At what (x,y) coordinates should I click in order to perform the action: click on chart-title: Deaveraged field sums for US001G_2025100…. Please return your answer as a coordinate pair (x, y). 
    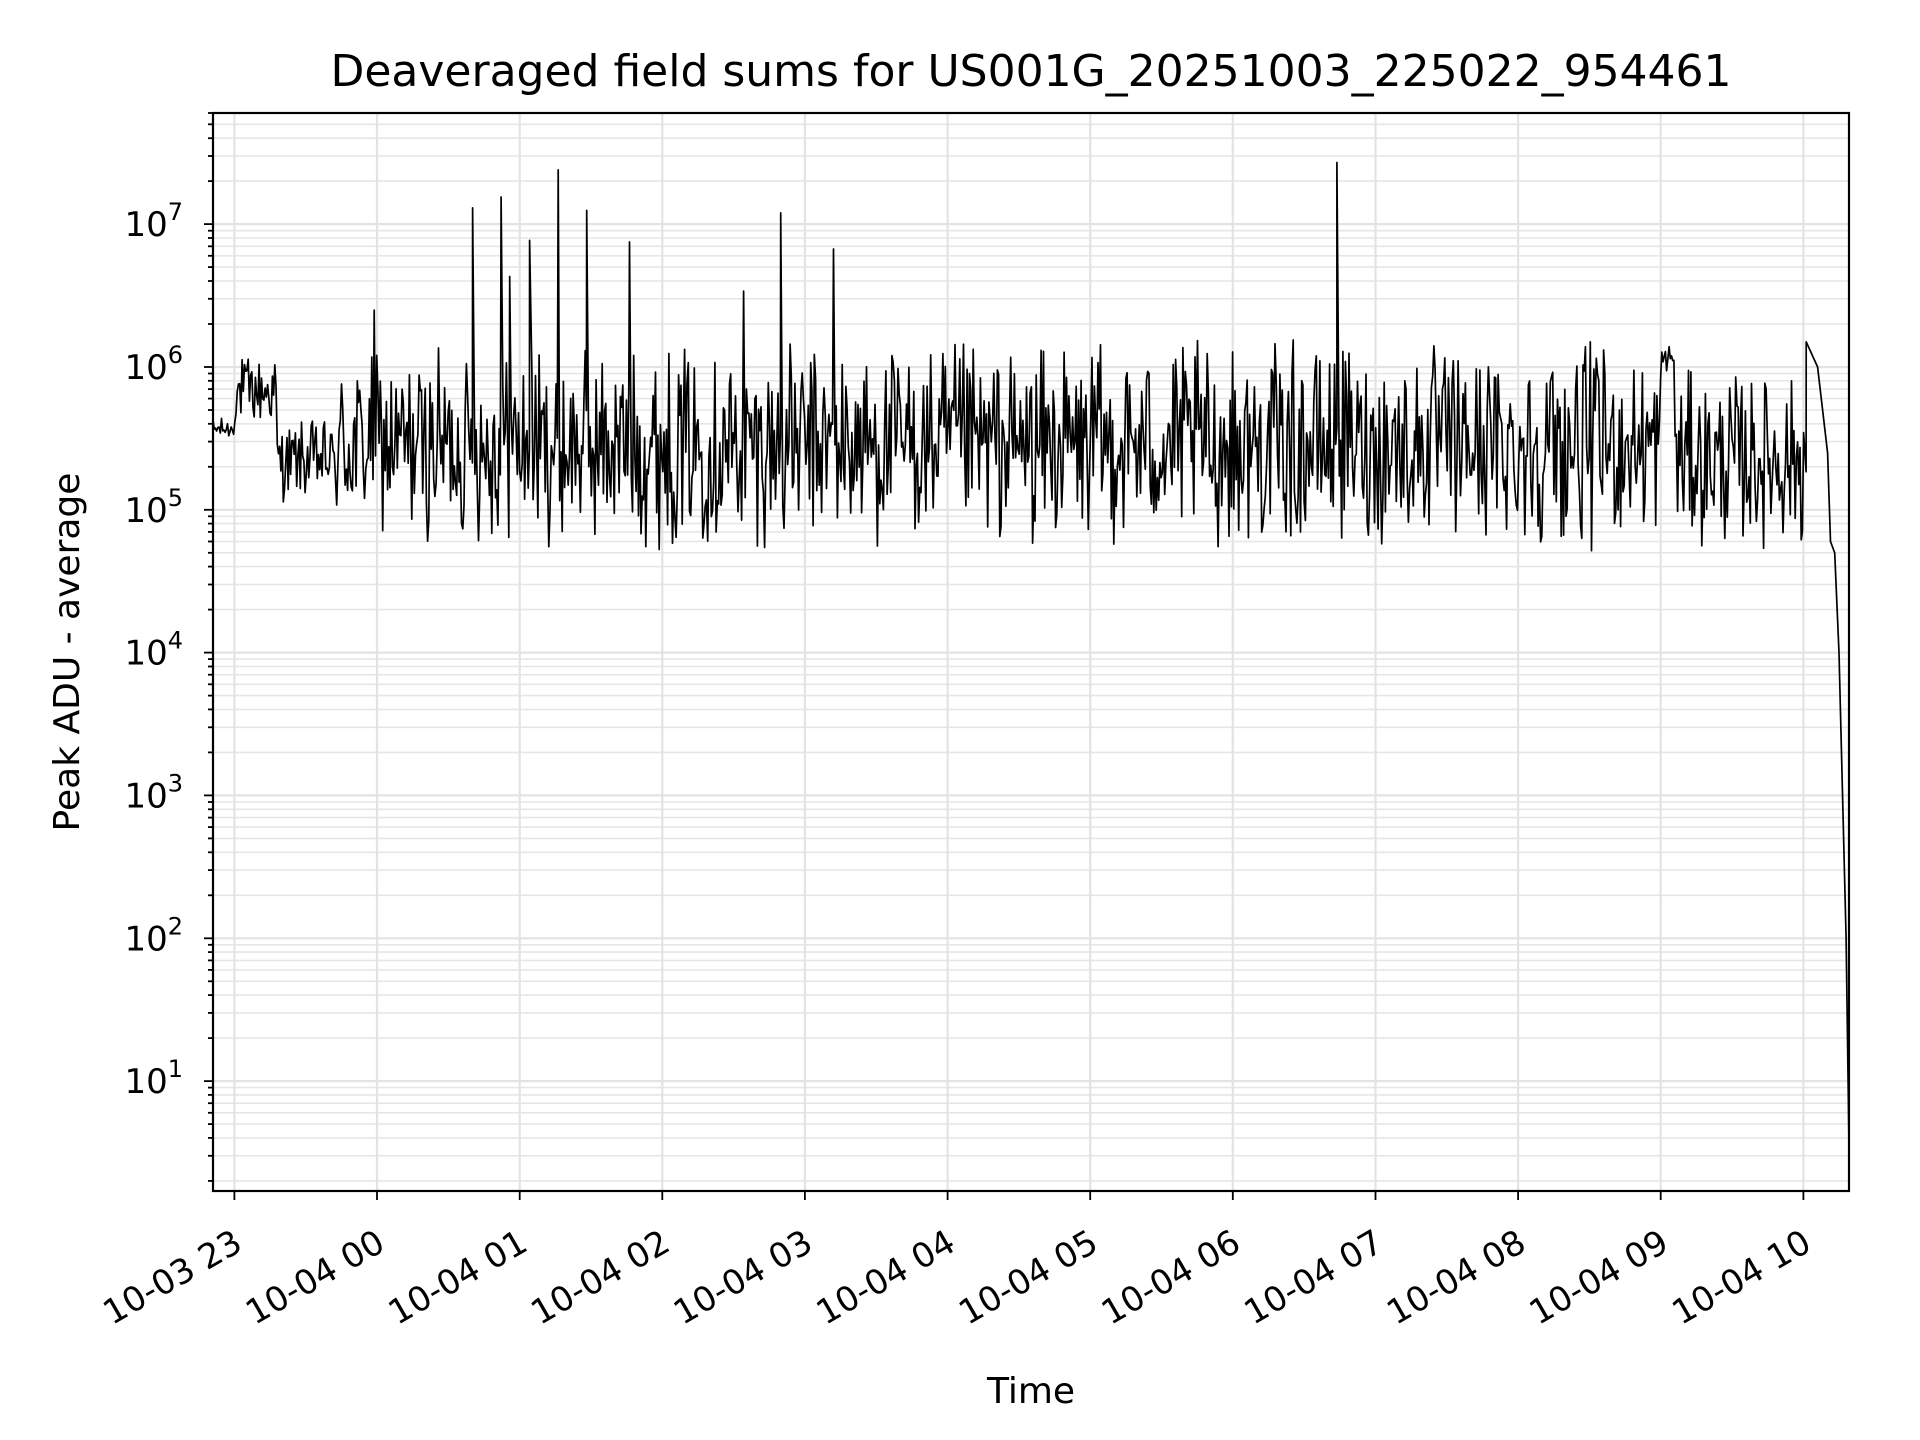
    Looking at the image, I should click on (1030, 71).